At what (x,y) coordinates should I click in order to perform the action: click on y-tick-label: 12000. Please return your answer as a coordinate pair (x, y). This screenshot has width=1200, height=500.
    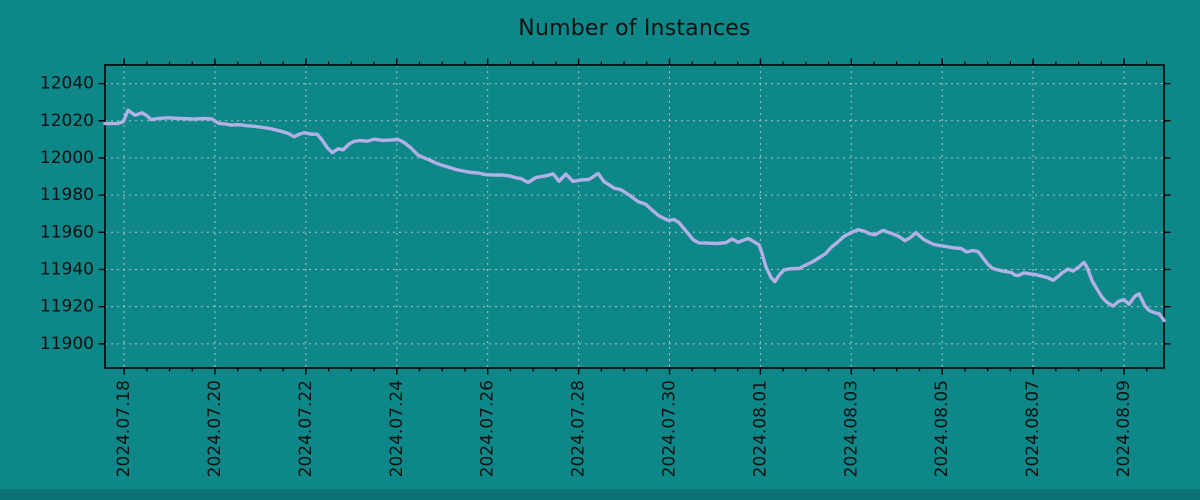
    Looking at the image, I should click on (67, 158).